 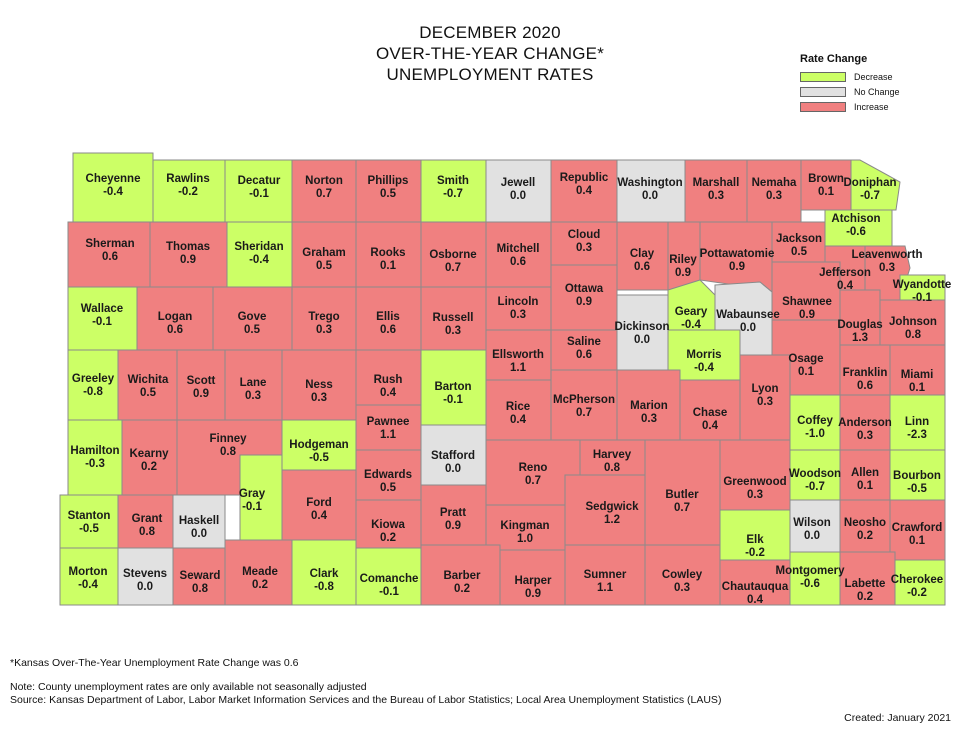 I want to click on county-name: Elk, so click(x=755, y=540).